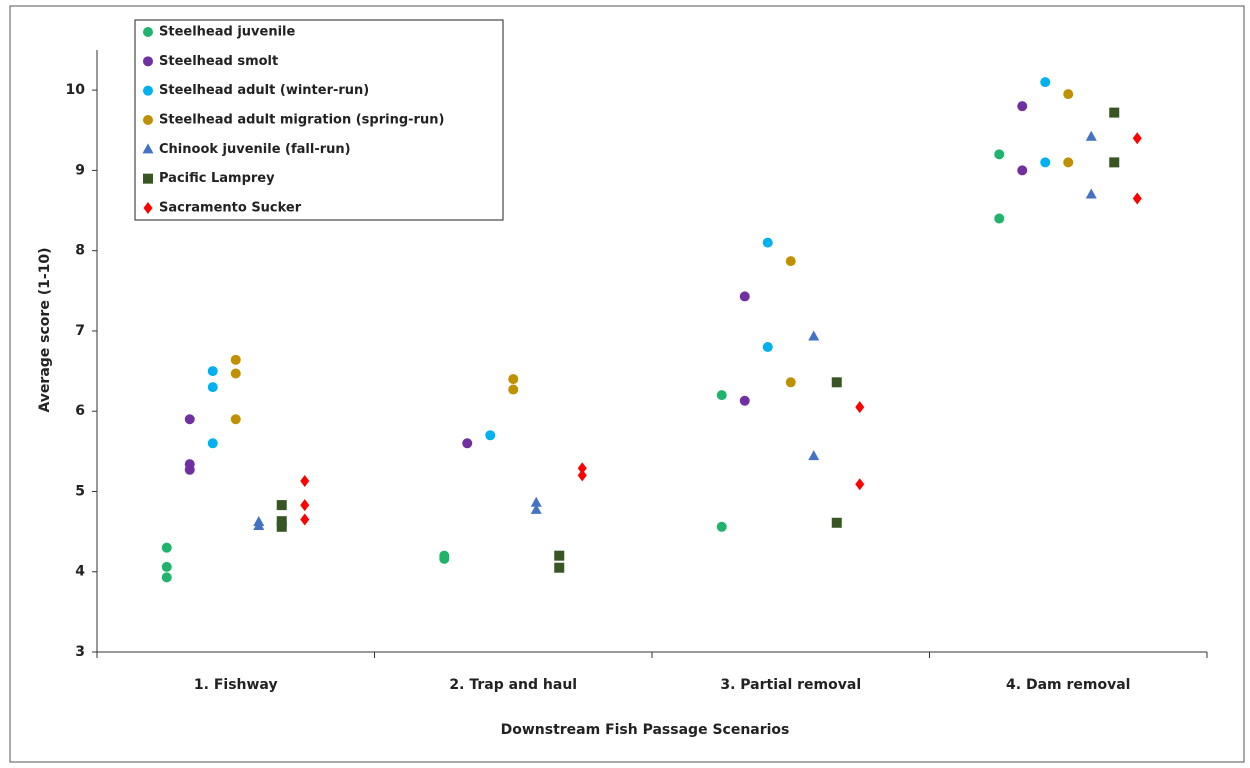 This screenshot has height=768, width=1250. What do you see at coordinates (218, 61) in the screenshot?
I see `legend-label: Steelhead smolt` at bounding box center [218, 61].